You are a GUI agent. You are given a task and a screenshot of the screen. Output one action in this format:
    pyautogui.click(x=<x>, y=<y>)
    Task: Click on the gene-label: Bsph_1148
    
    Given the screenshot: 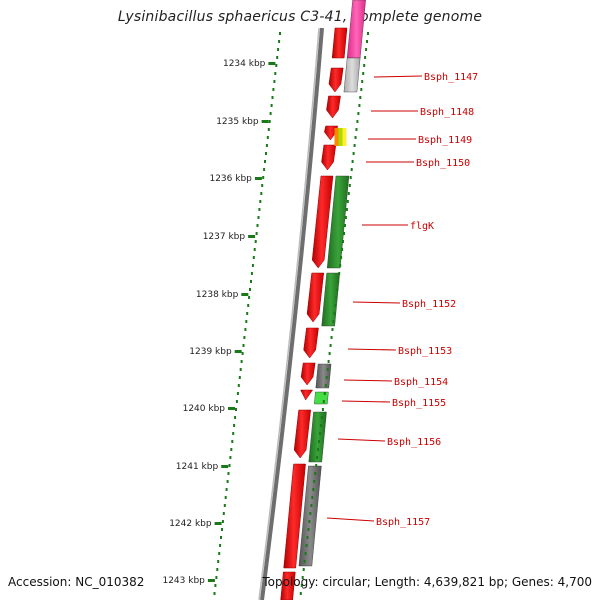 What is the action you would take?
    pyautogui.click(x=447, y=112)
    